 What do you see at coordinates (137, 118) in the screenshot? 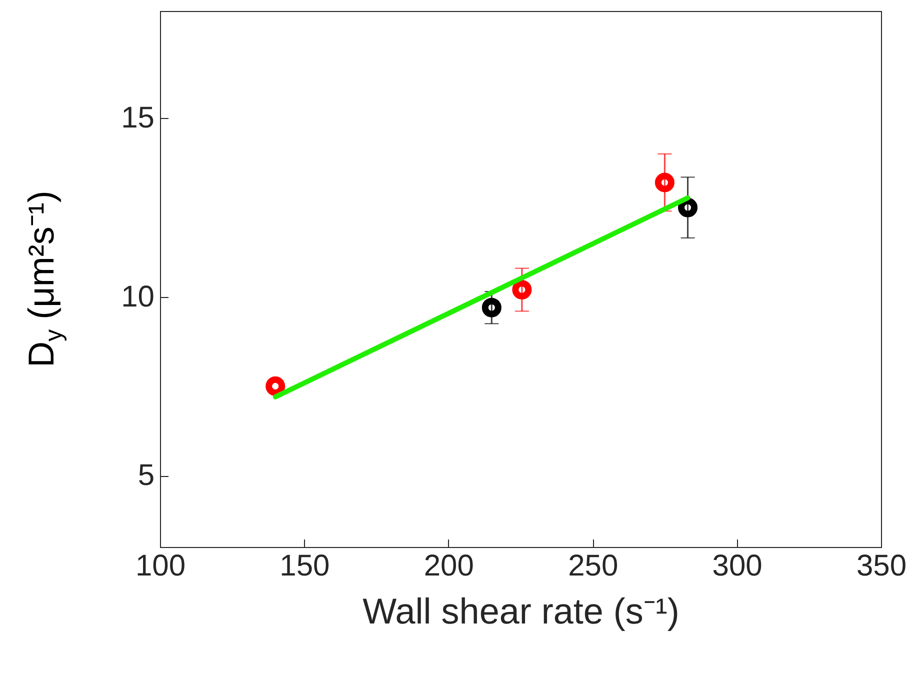
I see `y-tick-label: 15` at bounding box center [137, 118].